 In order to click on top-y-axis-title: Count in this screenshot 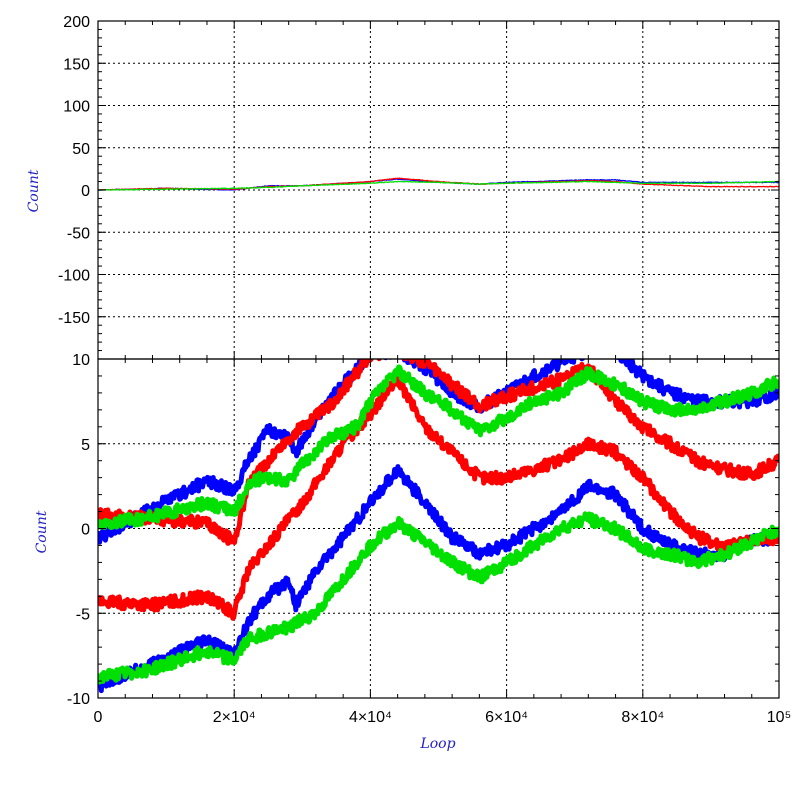, I will do `click(34, 190)`.